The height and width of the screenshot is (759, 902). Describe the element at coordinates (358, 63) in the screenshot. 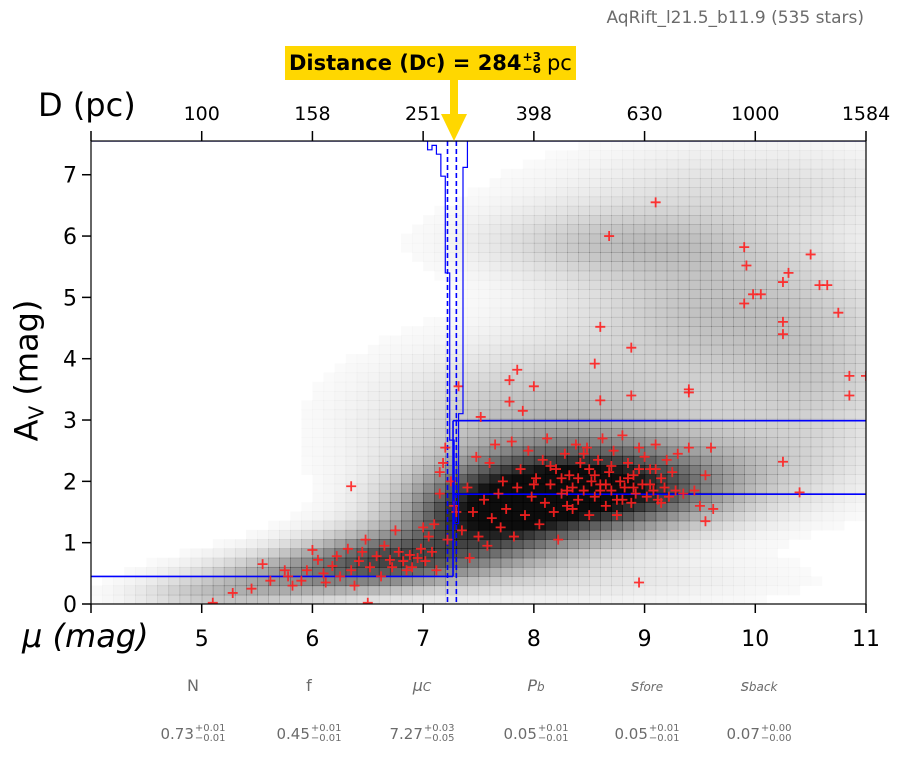

I see `callout-prefix: Distance (D` at that location.